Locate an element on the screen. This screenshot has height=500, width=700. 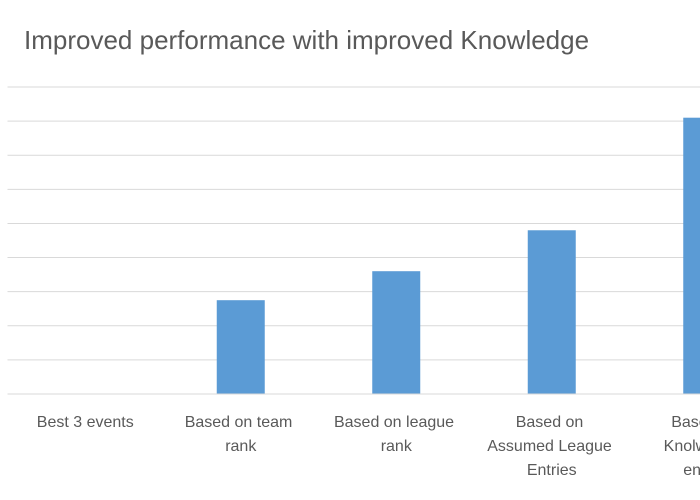
x-tick-label: Based on league rank is located at coordinates (396, 434).